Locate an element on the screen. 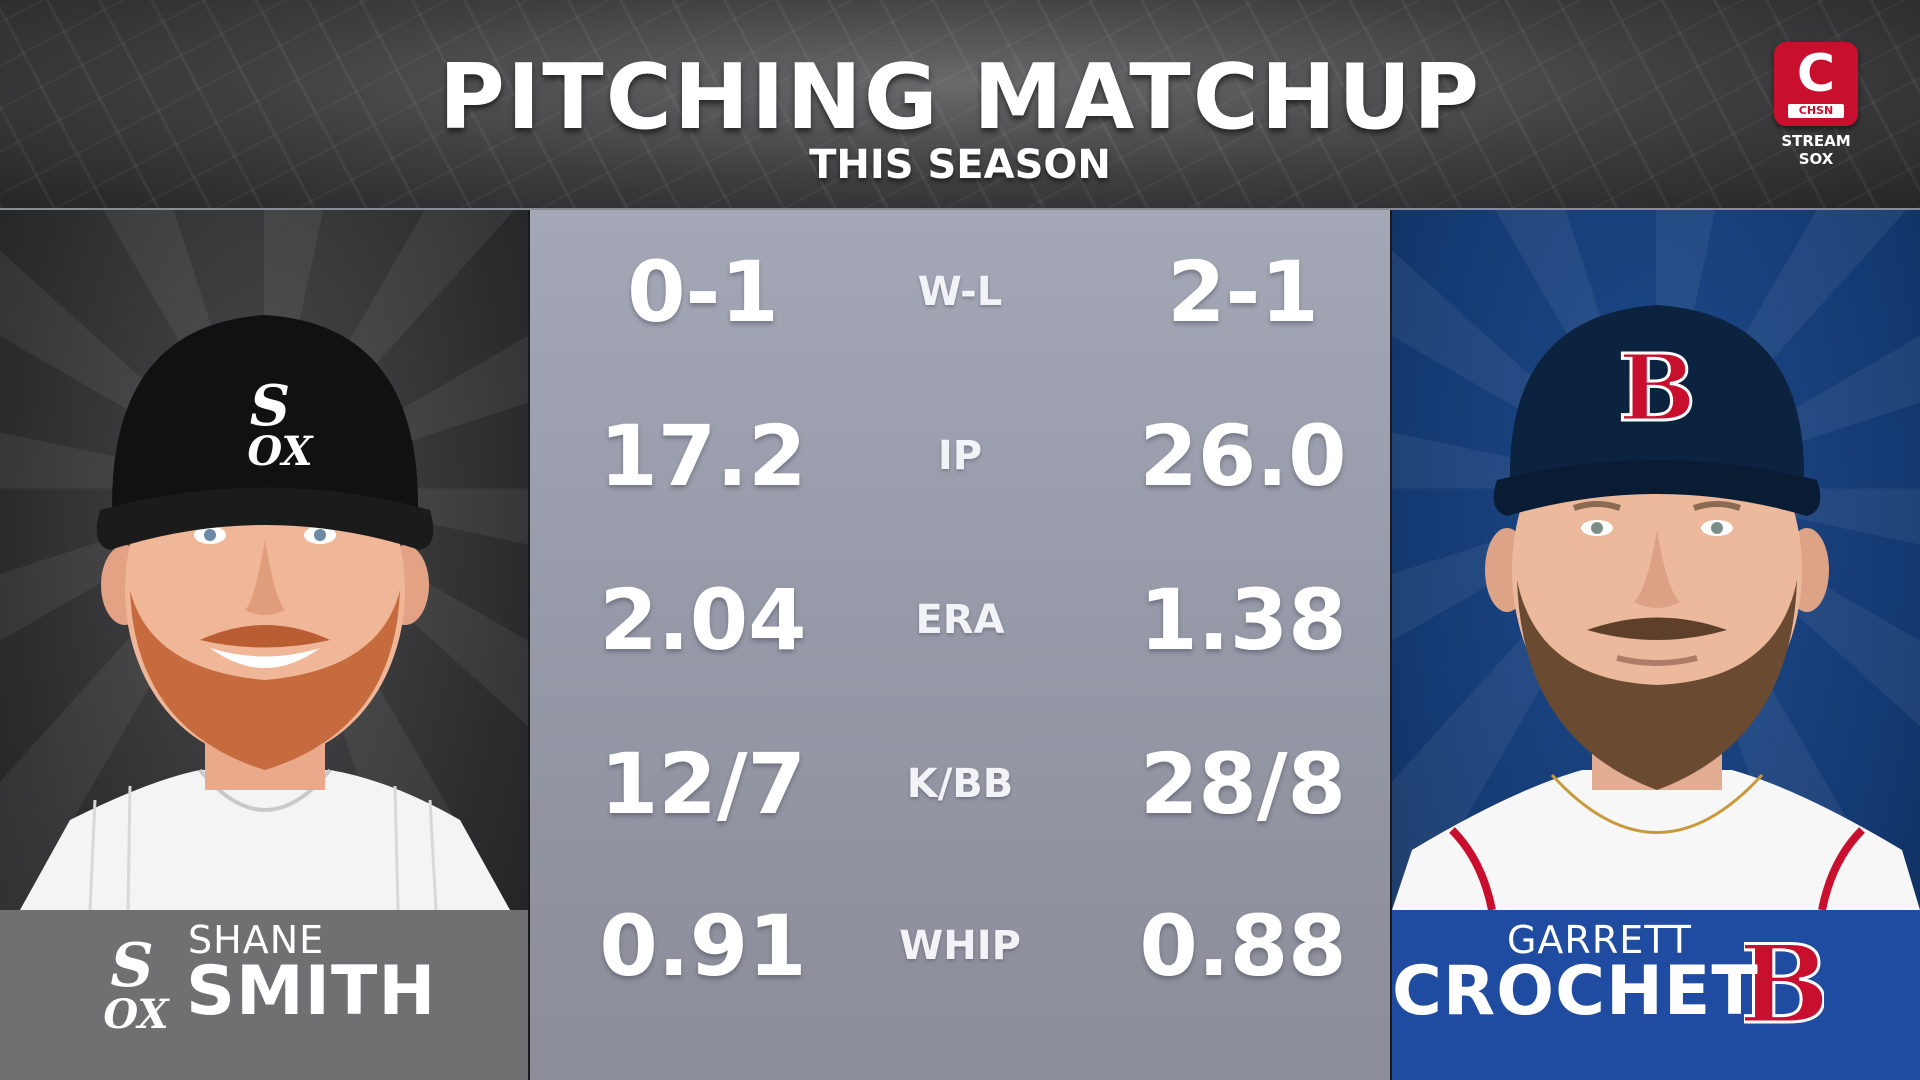 Image resolution: width=1920 pixels, height=1080 pixels. stat-row-wl: 0-1 W-L 2-1 is located at coordinates (960, 292).